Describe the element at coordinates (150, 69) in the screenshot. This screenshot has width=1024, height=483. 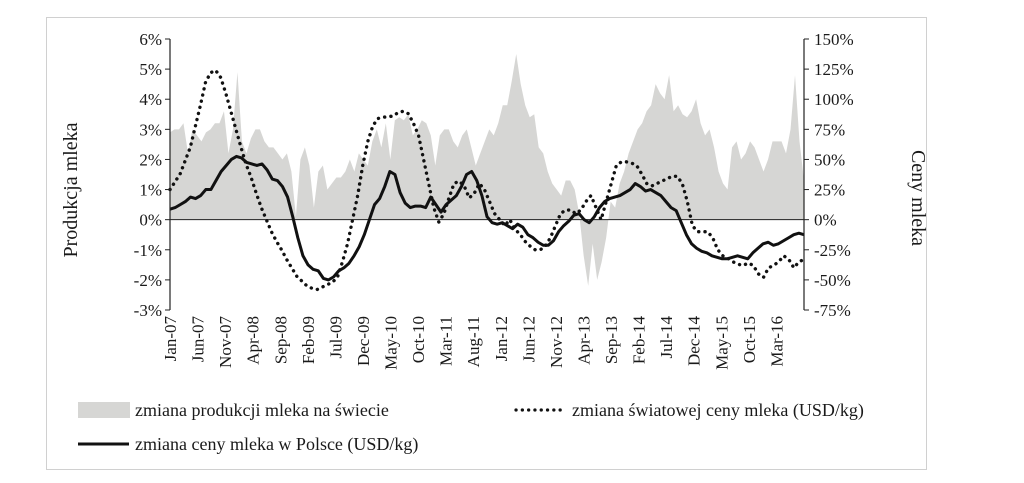
I see `left-tick-label: 5%` at that location.